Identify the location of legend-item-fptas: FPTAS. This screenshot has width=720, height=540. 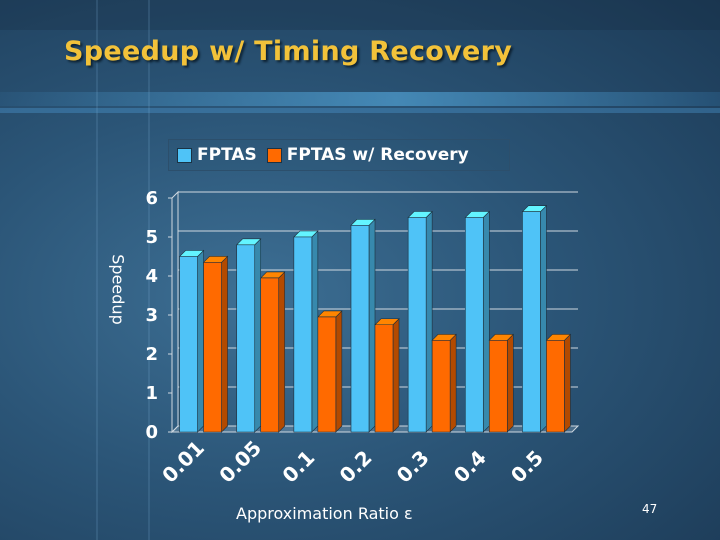
(217, 155).